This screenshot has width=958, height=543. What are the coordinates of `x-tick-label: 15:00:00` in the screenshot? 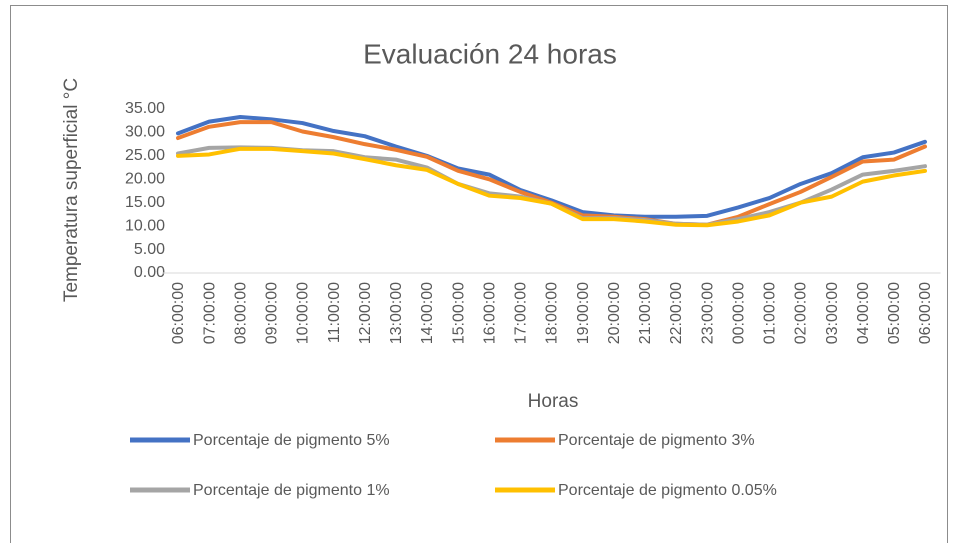 It's located at (458, 313).